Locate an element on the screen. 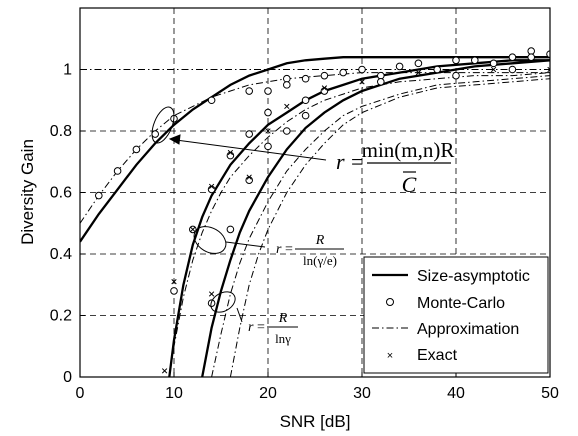  legend-label-exact: Exact is located at coordinates (437, 355).